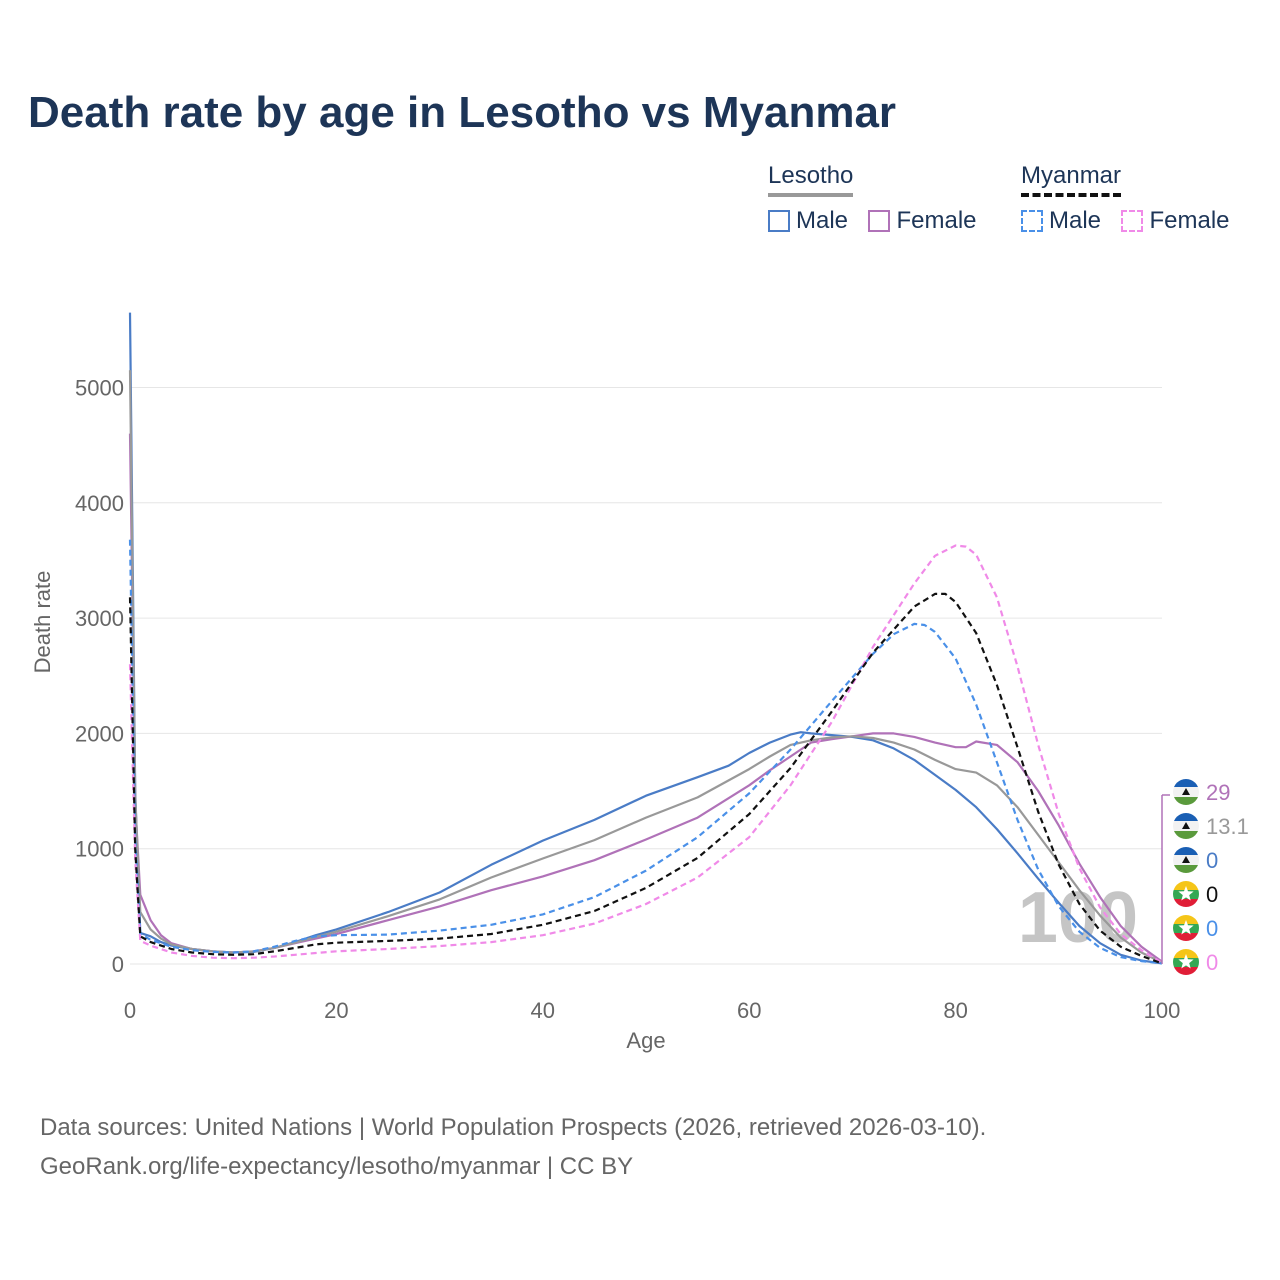  Describe the element at coordinates (645, 1040) in the screenshot. I see `x-axis-title: Age` at that location.